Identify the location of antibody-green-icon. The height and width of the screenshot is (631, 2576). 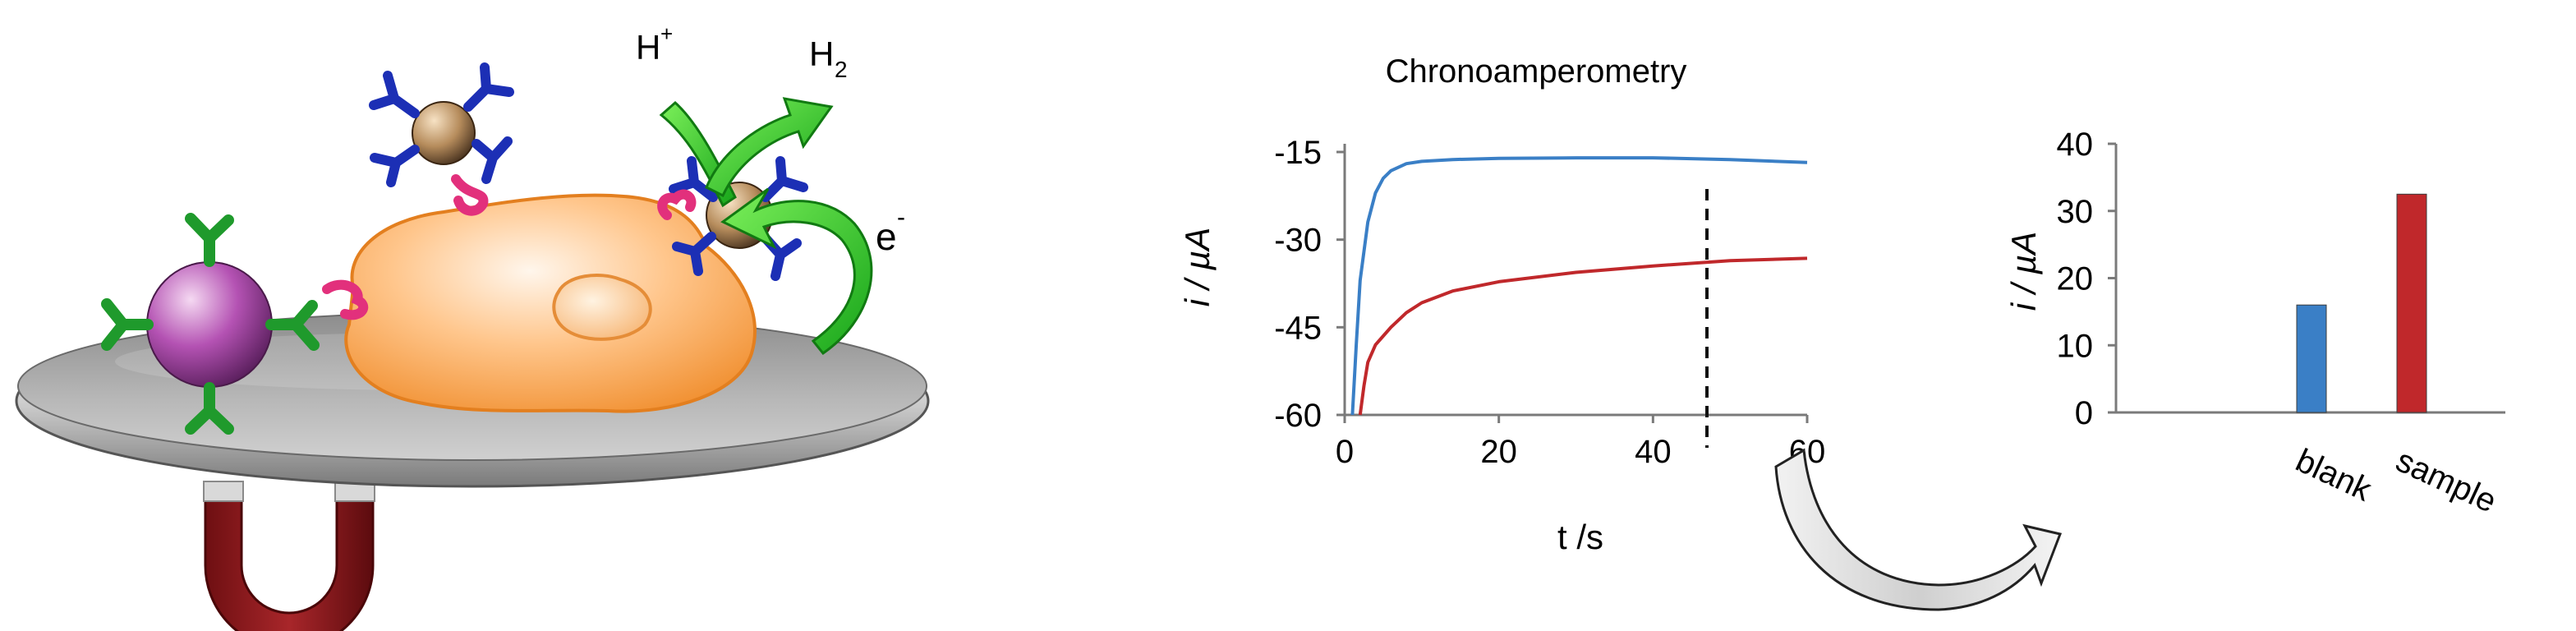
(211, 324).